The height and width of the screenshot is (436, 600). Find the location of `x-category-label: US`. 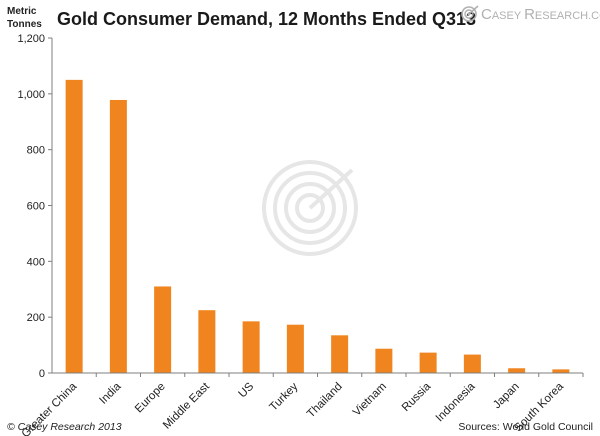

x-category-label: US is located at coordinates (246, 390).